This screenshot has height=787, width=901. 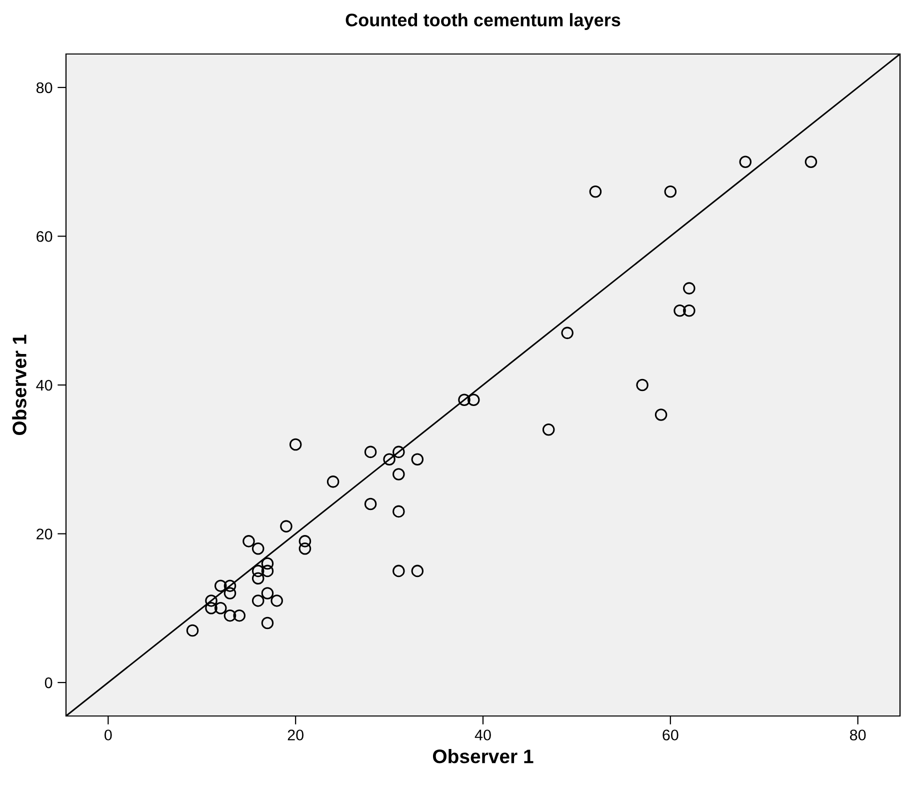 What do you see at coordinates (48, 682) in the screenshot?
I see `y-tick-label: 0` at bounding box center [48, 682].